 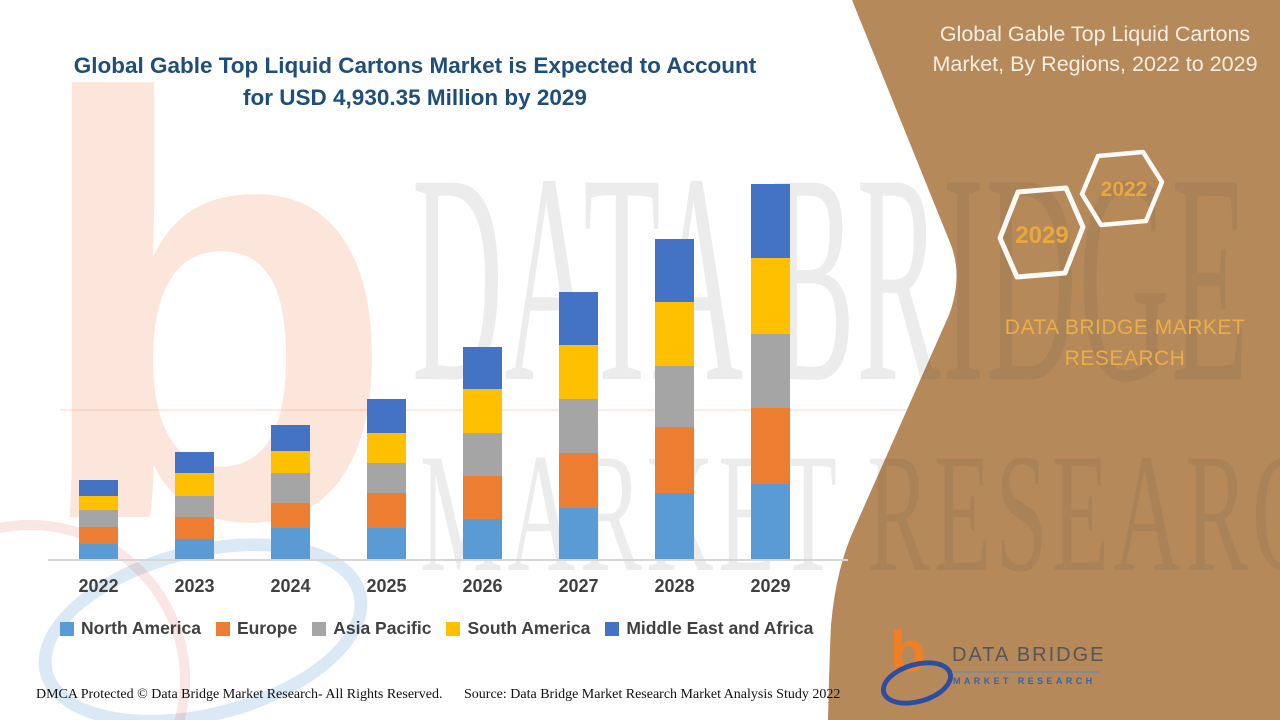 What do you see at coordinates (578, 372) in the screenshot?
I see `bar-segment-south-america-2027` at bounding box center [578, 372].